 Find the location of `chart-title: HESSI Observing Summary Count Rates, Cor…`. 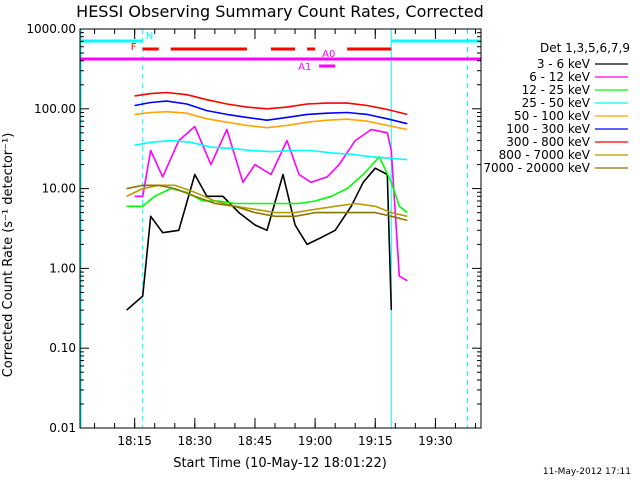

chart-title: HESSI Observing Summary Count Rates, Cor… is located at coordinates (280, 11).